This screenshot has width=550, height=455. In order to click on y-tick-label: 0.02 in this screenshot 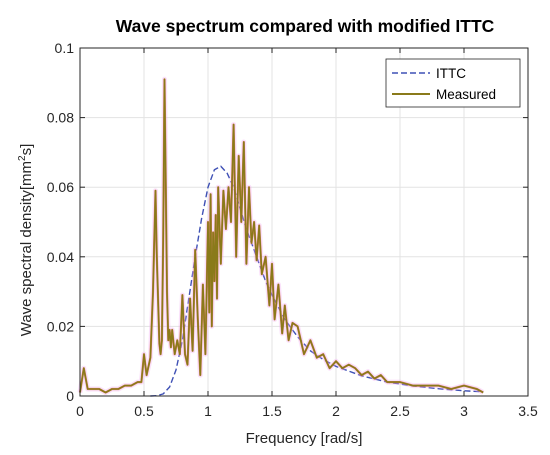, I will do `click(60, 326)`.